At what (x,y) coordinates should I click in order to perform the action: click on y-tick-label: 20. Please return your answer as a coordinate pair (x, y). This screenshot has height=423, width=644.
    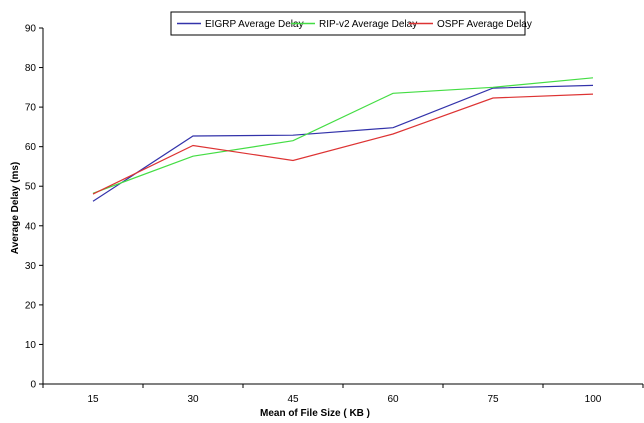
    Looking at the image, I should click on (31, 305).